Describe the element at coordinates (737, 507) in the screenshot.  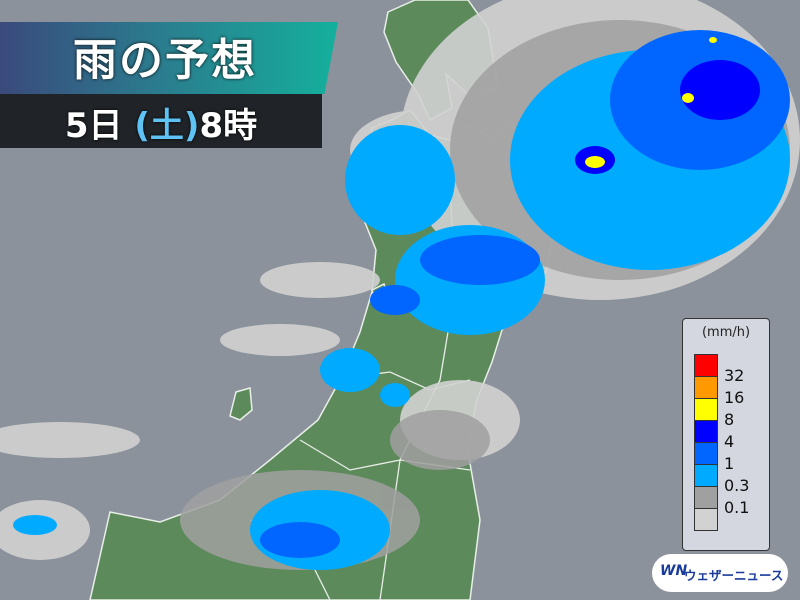
I see `legend-label: 0.1` at that location.